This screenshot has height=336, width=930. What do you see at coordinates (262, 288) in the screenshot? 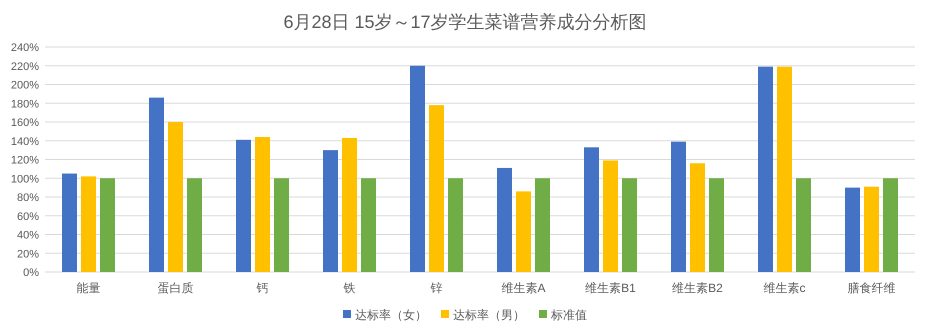
I see `x-tick-label: 钙` at bounding box center [262, 288].